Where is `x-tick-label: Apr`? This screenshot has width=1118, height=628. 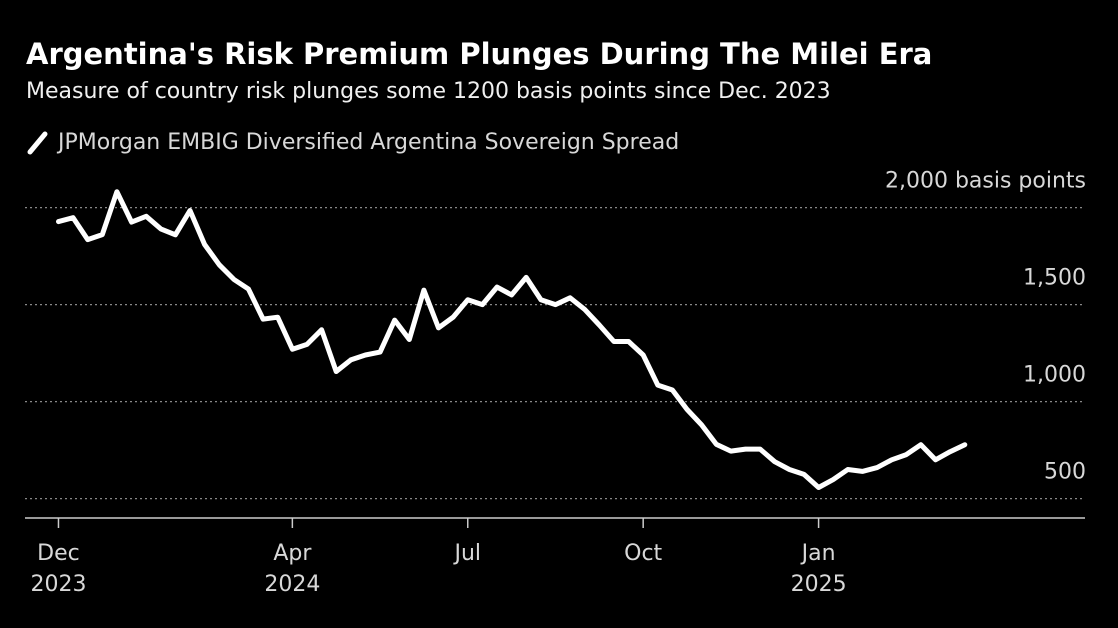 x-tick-label: Apr is located at coordinates (292, 553).